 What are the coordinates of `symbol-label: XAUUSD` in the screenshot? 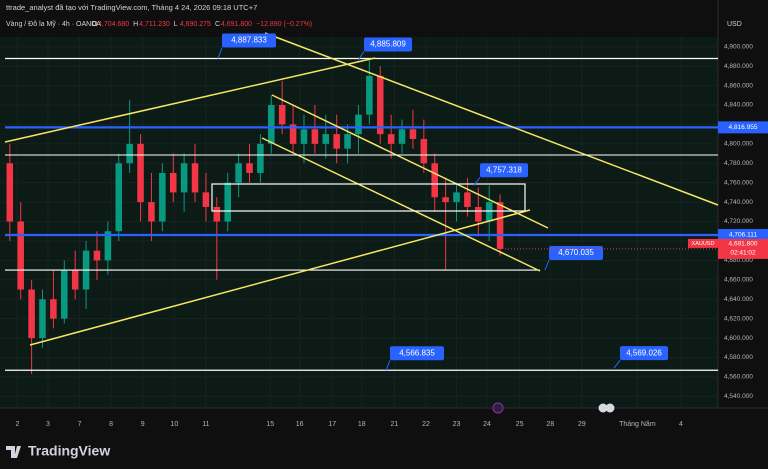 It's located at (703, 244).